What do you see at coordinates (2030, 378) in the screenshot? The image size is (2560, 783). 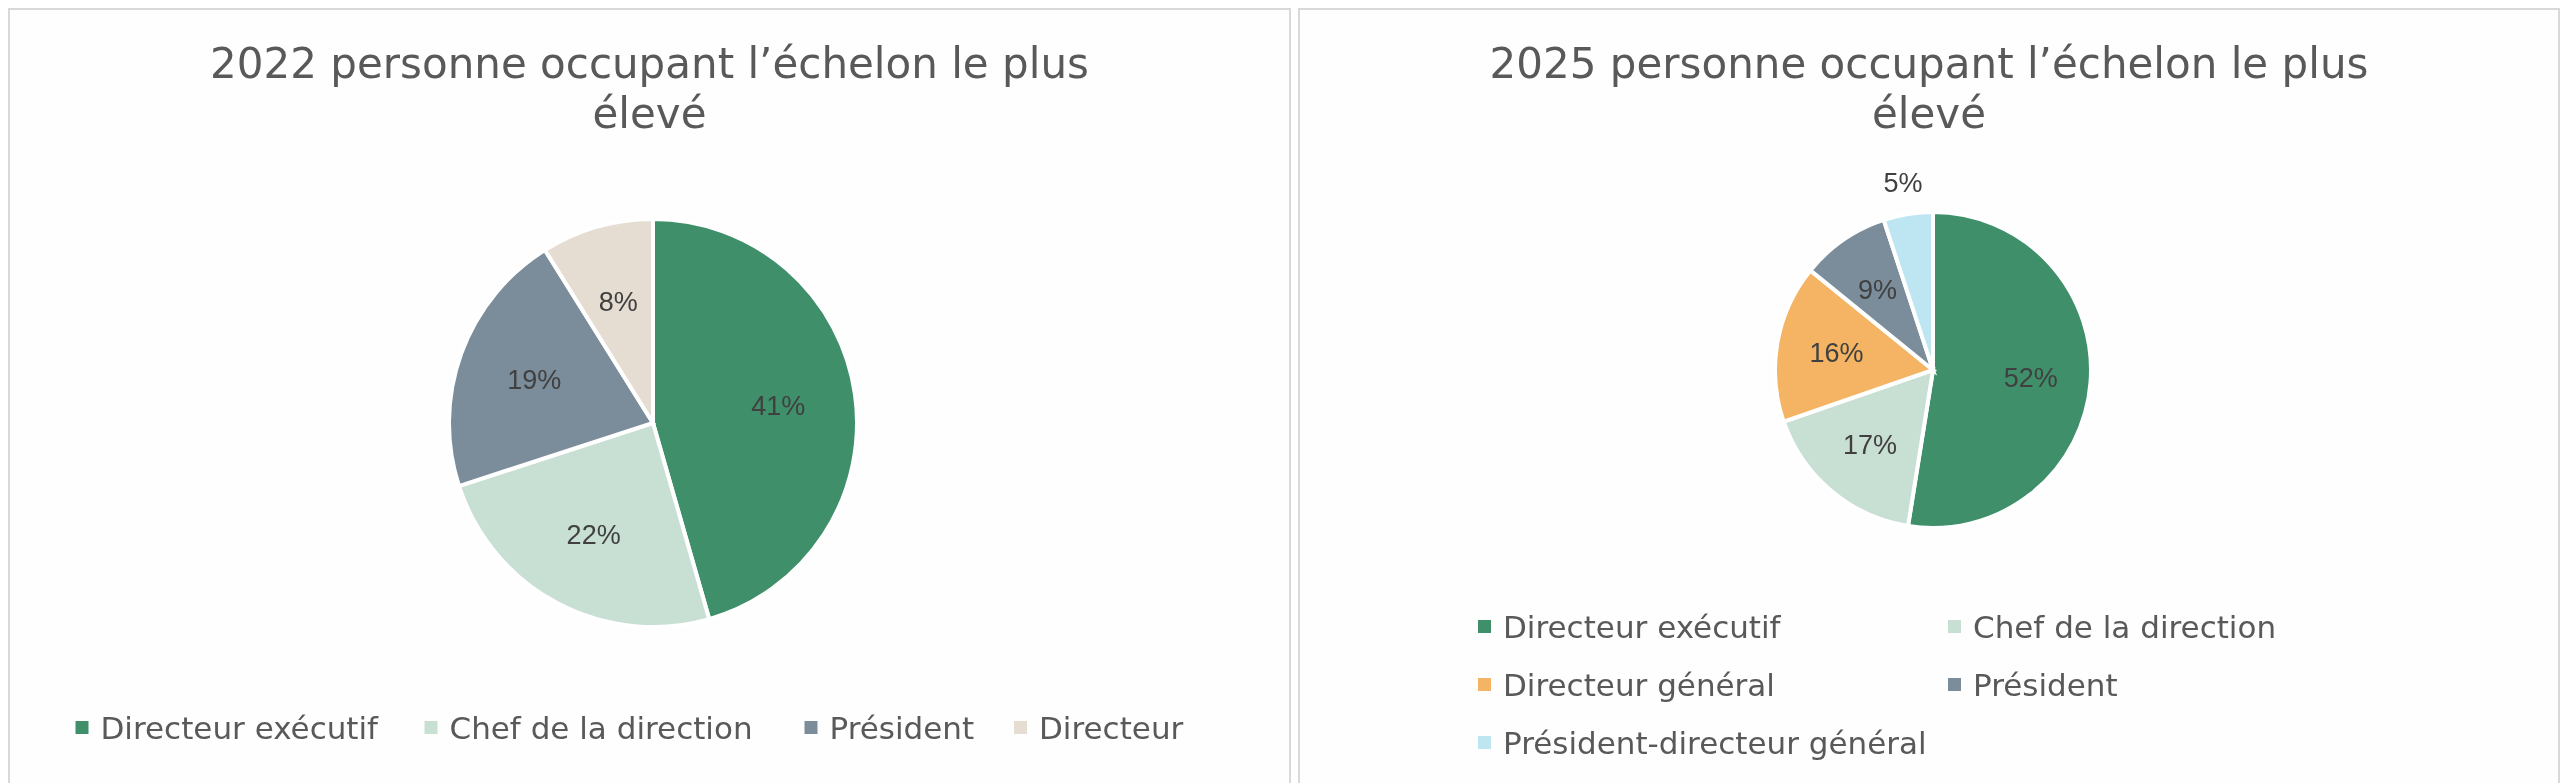 I see `data-label: 52%` at bounding box center [2030, 378].